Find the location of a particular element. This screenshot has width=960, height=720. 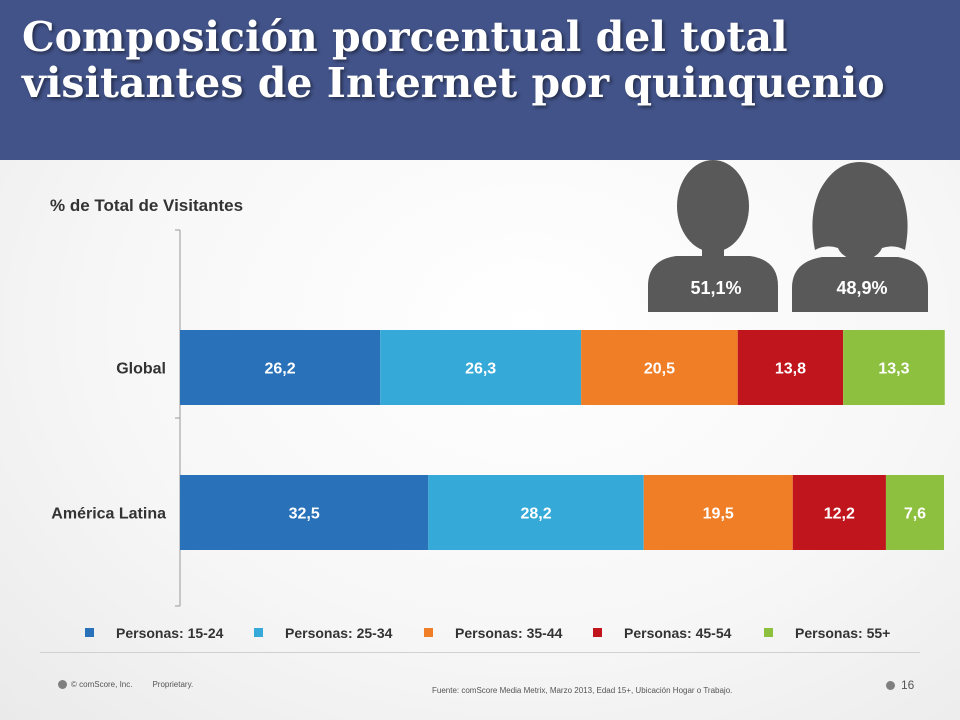

legend-item: Personas: 25-34 is located at coordinates (323, 633).